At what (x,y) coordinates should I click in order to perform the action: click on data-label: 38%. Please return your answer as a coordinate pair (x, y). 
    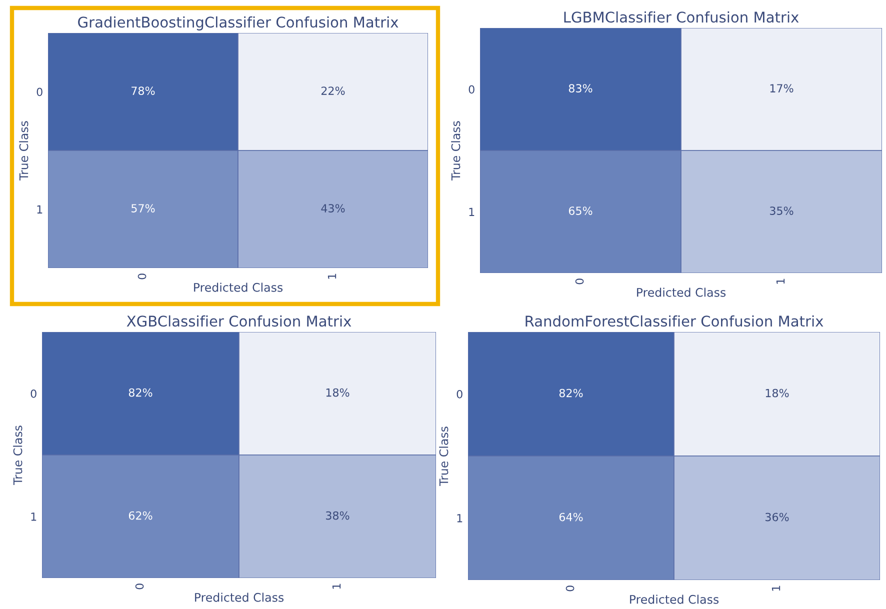
    Looking at the image, I should click on (338, 515).